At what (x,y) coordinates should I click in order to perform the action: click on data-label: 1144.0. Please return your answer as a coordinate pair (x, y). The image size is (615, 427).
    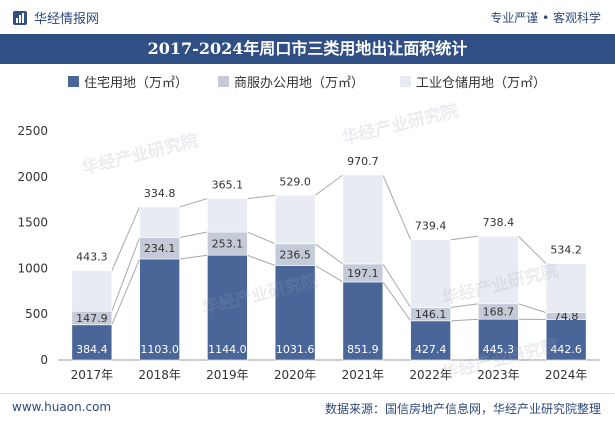
    Looking at the image, I should click on (227, 349).